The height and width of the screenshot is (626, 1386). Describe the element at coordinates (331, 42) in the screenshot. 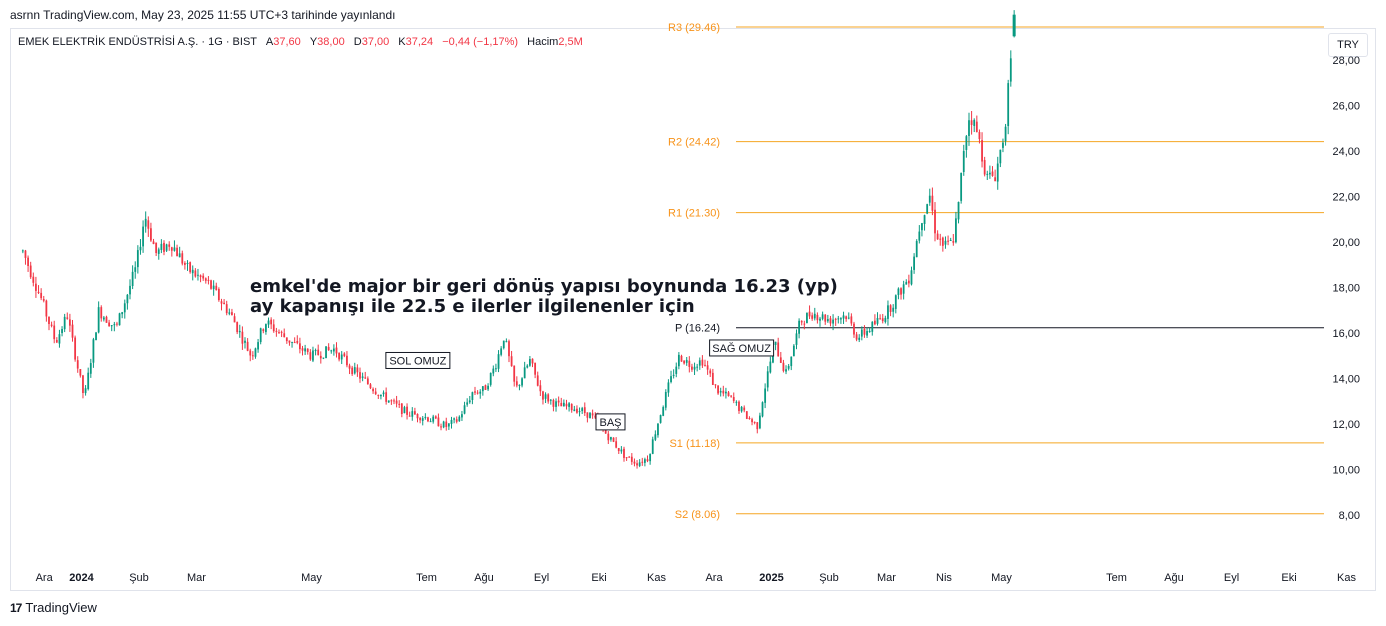

I see `high-value: 38,00` at that location.